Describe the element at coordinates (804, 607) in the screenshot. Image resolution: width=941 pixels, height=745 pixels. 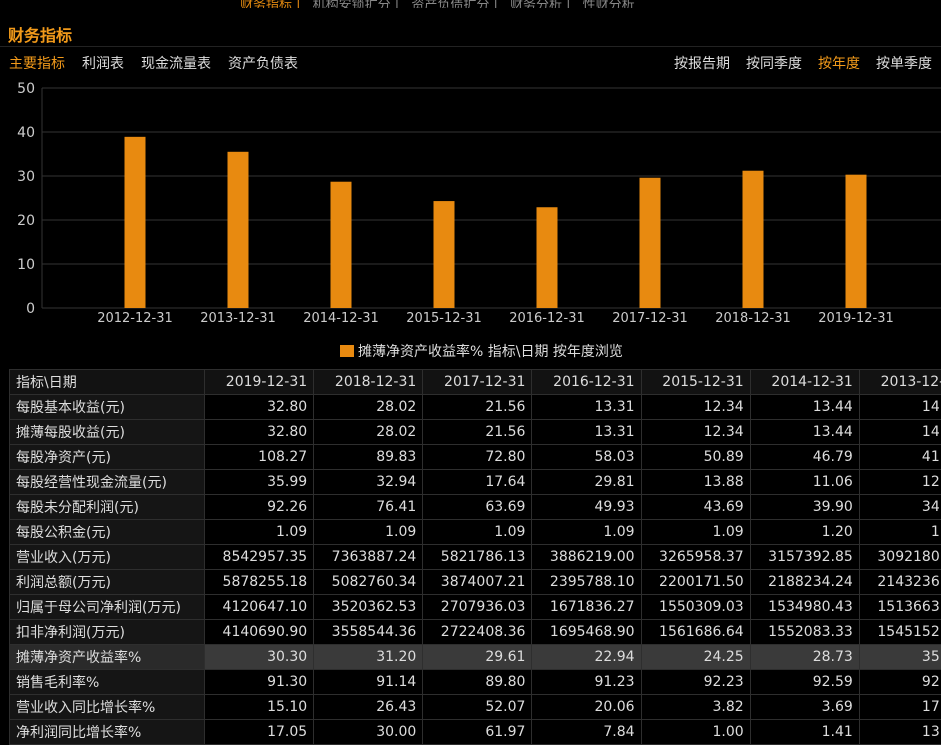
I see `table-cell: 1534980.43` at that location.